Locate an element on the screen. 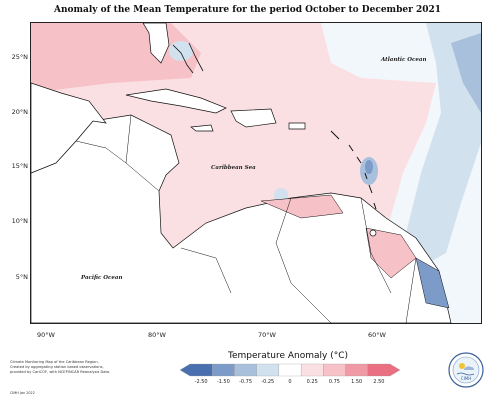  cool-core-lesser-antilles is located at coordinates (369, 167).